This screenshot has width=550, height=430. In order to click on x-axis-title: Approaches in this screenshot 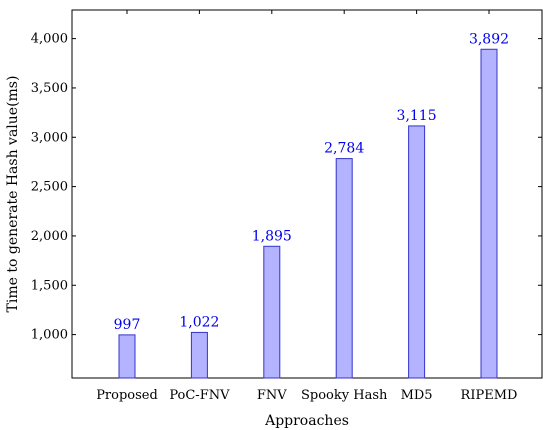, I will do `click(306, 421)`.